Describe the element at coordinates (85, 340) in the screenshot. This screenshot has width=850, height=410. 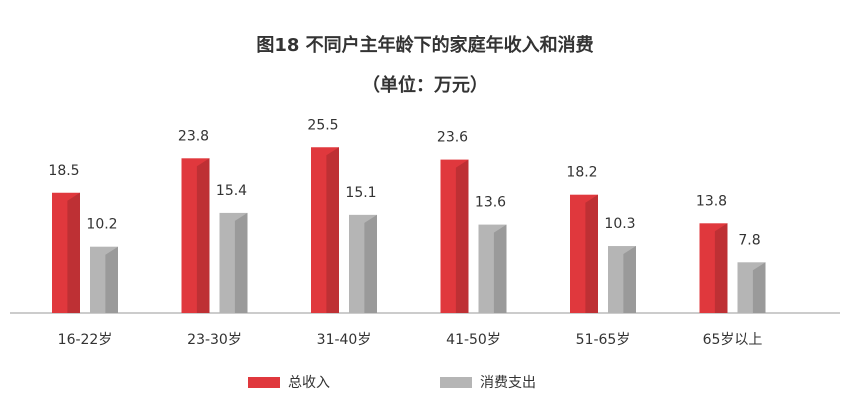
I see `x-tick-label: 16-22岁` at that location.